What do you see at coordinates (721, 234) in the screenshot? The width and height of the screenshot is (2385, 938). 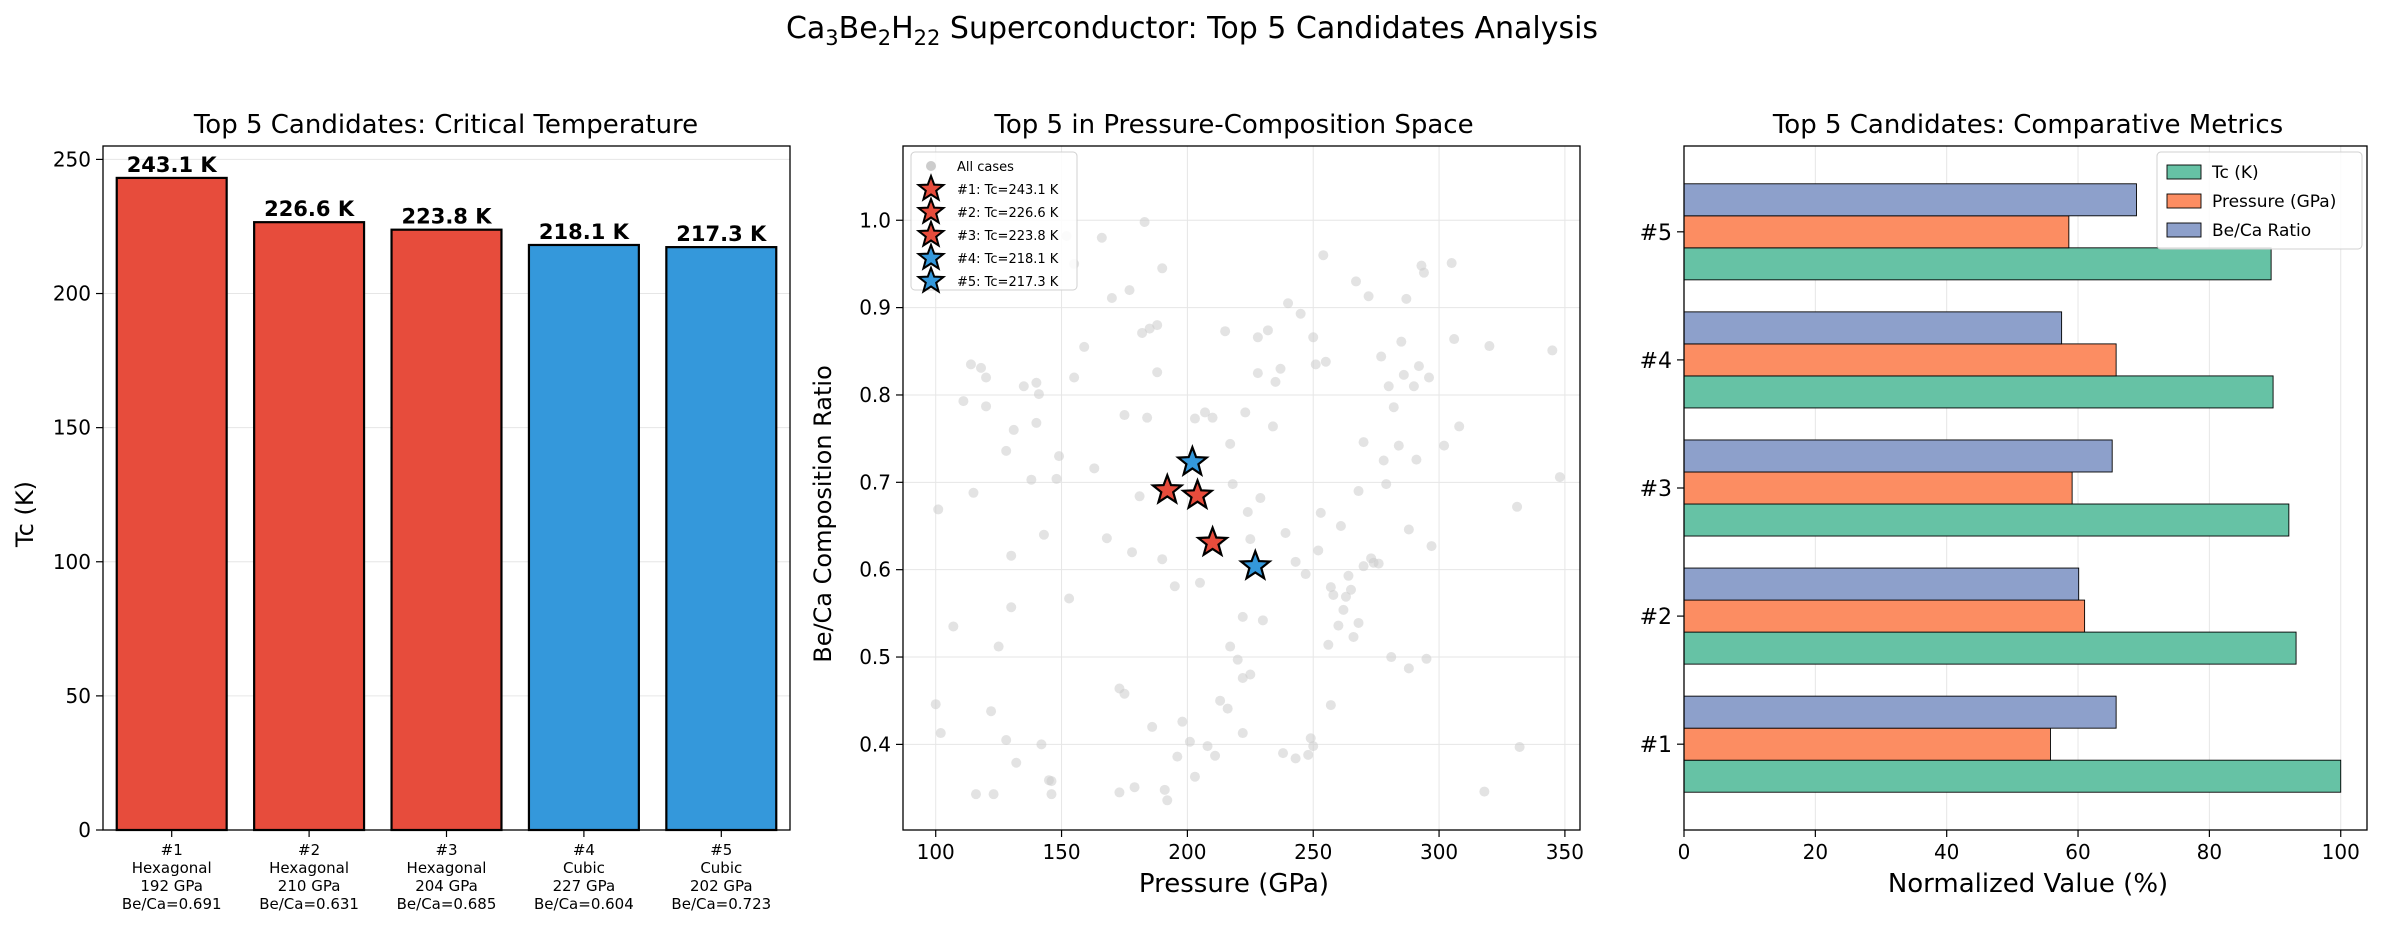 I see `tc-bar-value-label: 217.3 K` at bounding box center [721, 234].